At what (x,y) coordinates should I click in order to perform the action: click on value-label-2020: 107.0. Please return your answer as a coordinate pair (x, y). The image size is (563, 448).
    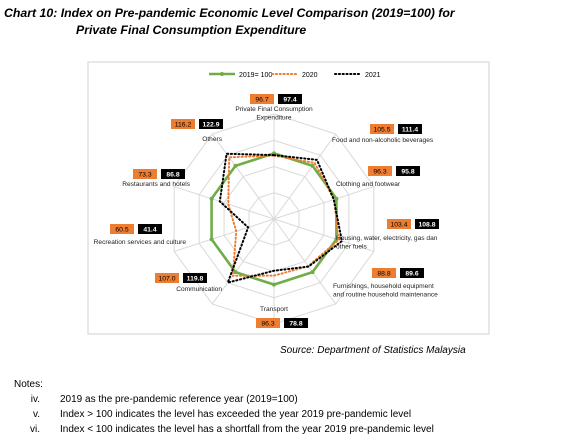
    Looking at the image, I should click on (166, 279).